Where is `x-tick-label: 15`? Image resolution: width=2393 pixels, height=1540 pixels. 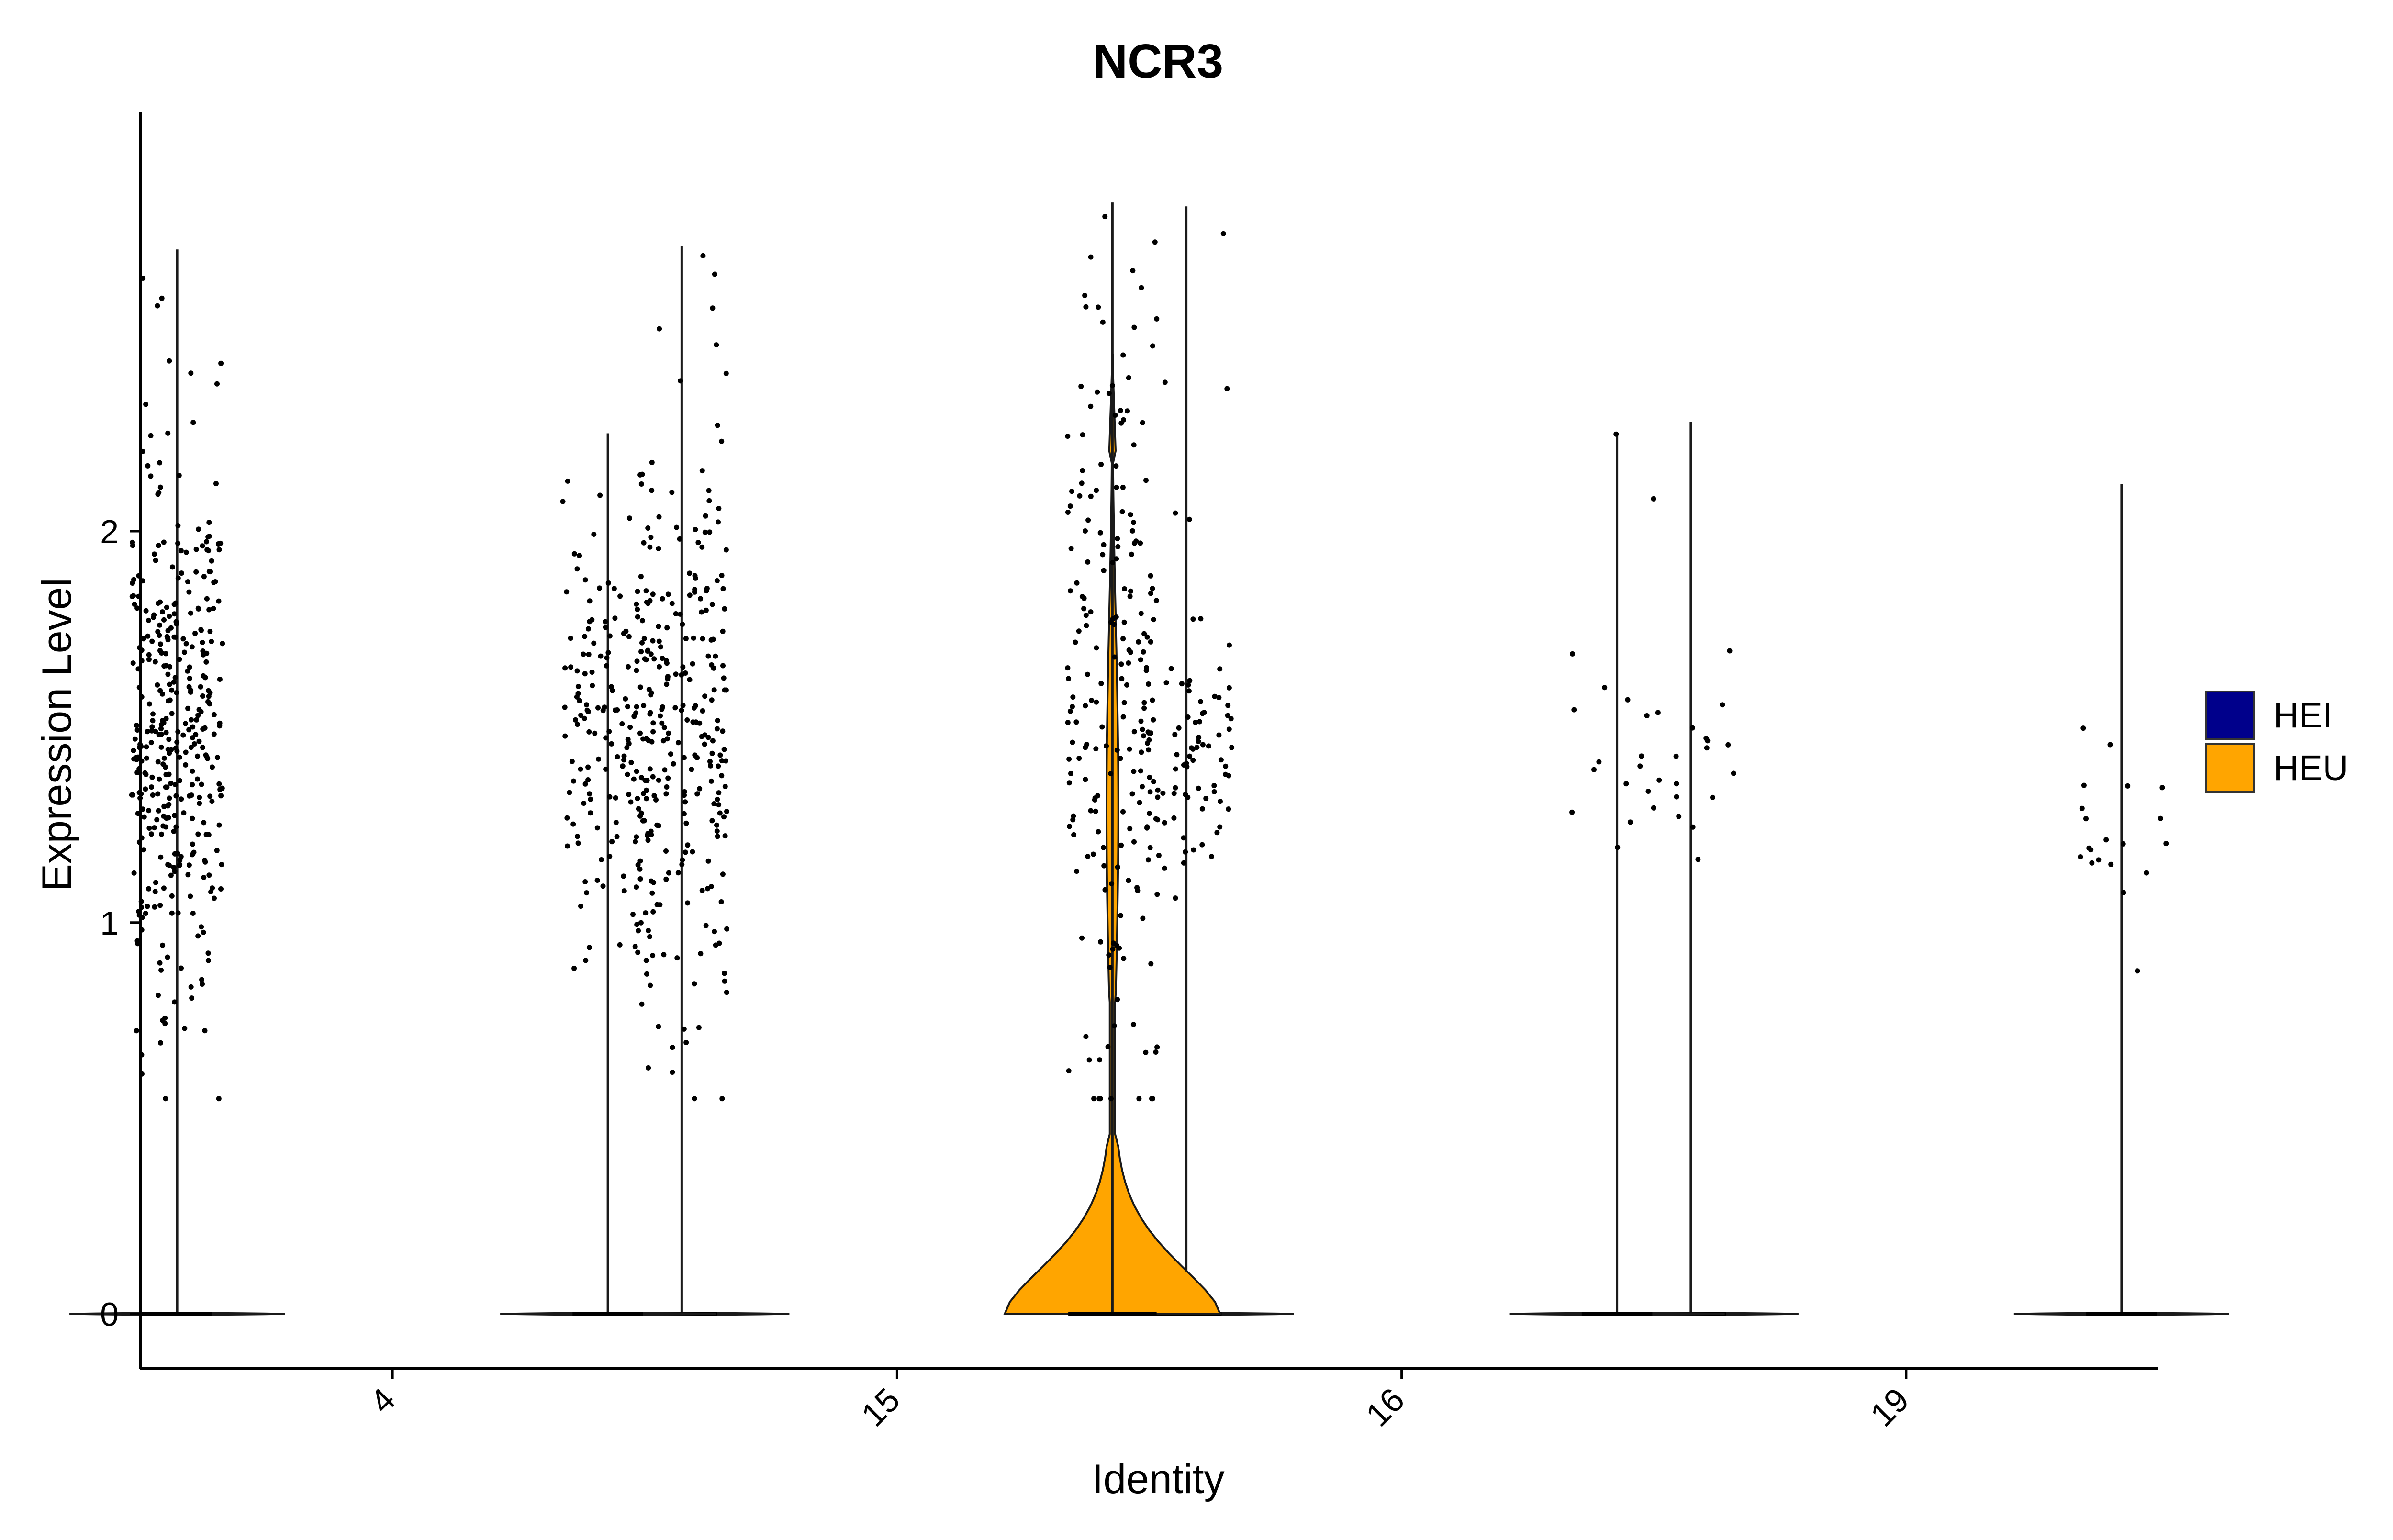 x-tick-label: 15 is located at coordinates (881, 1407).